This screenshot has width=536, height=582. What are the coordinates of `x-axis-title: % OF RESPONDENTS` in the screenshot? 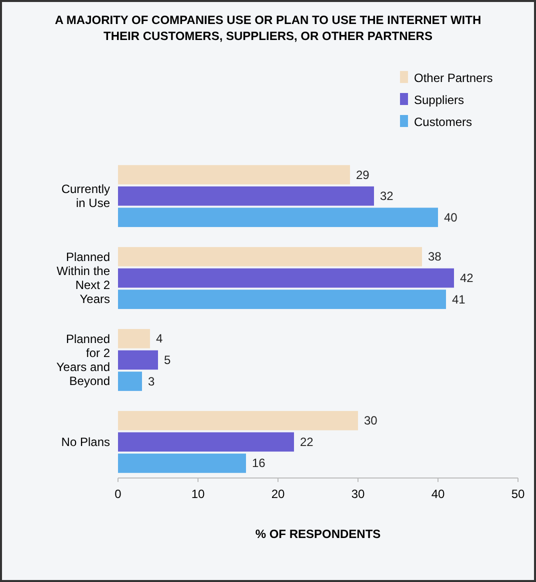 It's located at (318, 534).